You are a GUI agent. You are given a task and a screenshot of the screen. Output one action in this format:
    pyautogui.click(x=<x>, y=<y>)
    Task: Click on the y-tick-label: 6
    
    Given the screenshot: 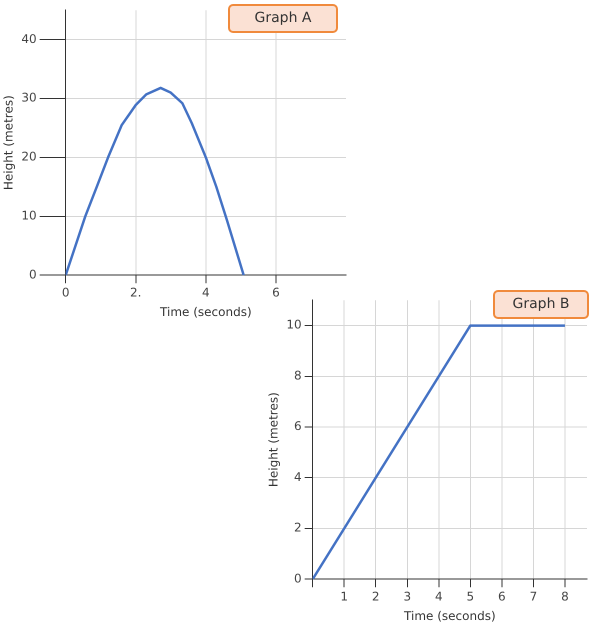 What is the action you would take?
    pyautogui.click(x=298, y=426)
    